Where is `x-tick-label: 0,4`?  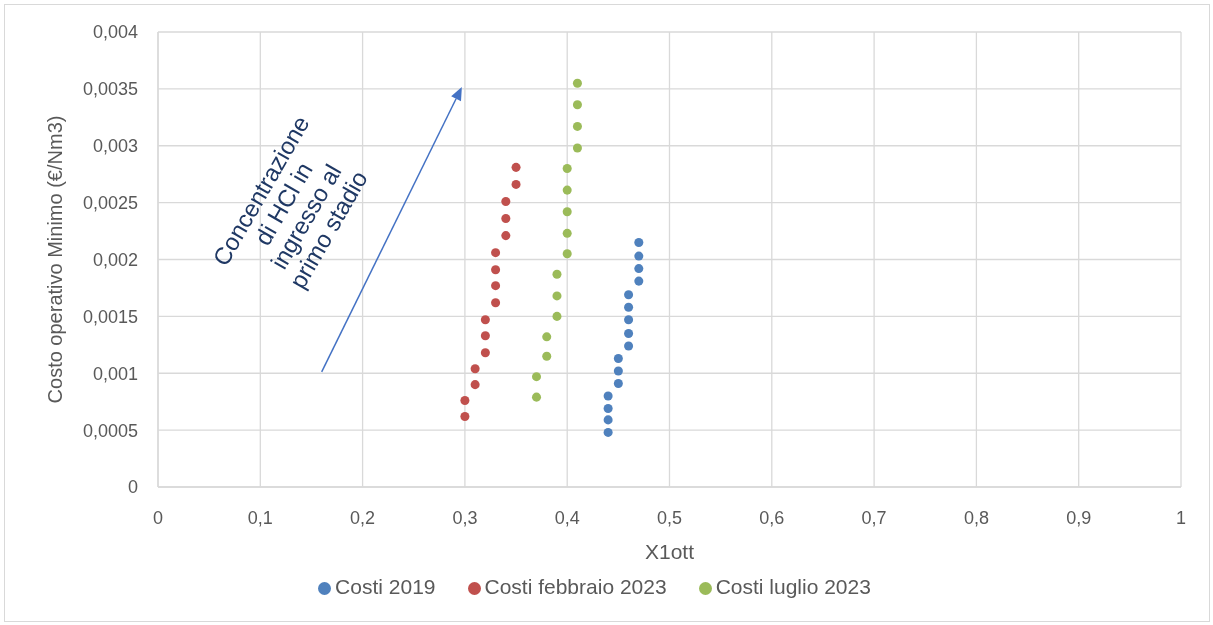 x-tick-label: 0,4 is located at coordinates (567, 517).